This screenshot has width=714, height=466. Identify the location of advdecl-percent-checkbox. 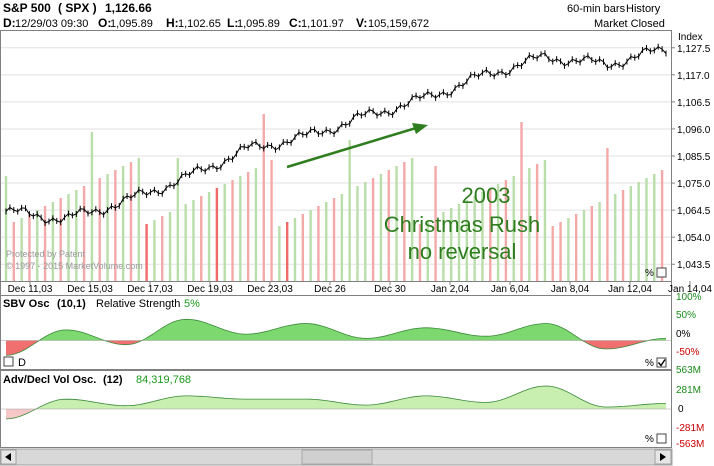
(661, 438).